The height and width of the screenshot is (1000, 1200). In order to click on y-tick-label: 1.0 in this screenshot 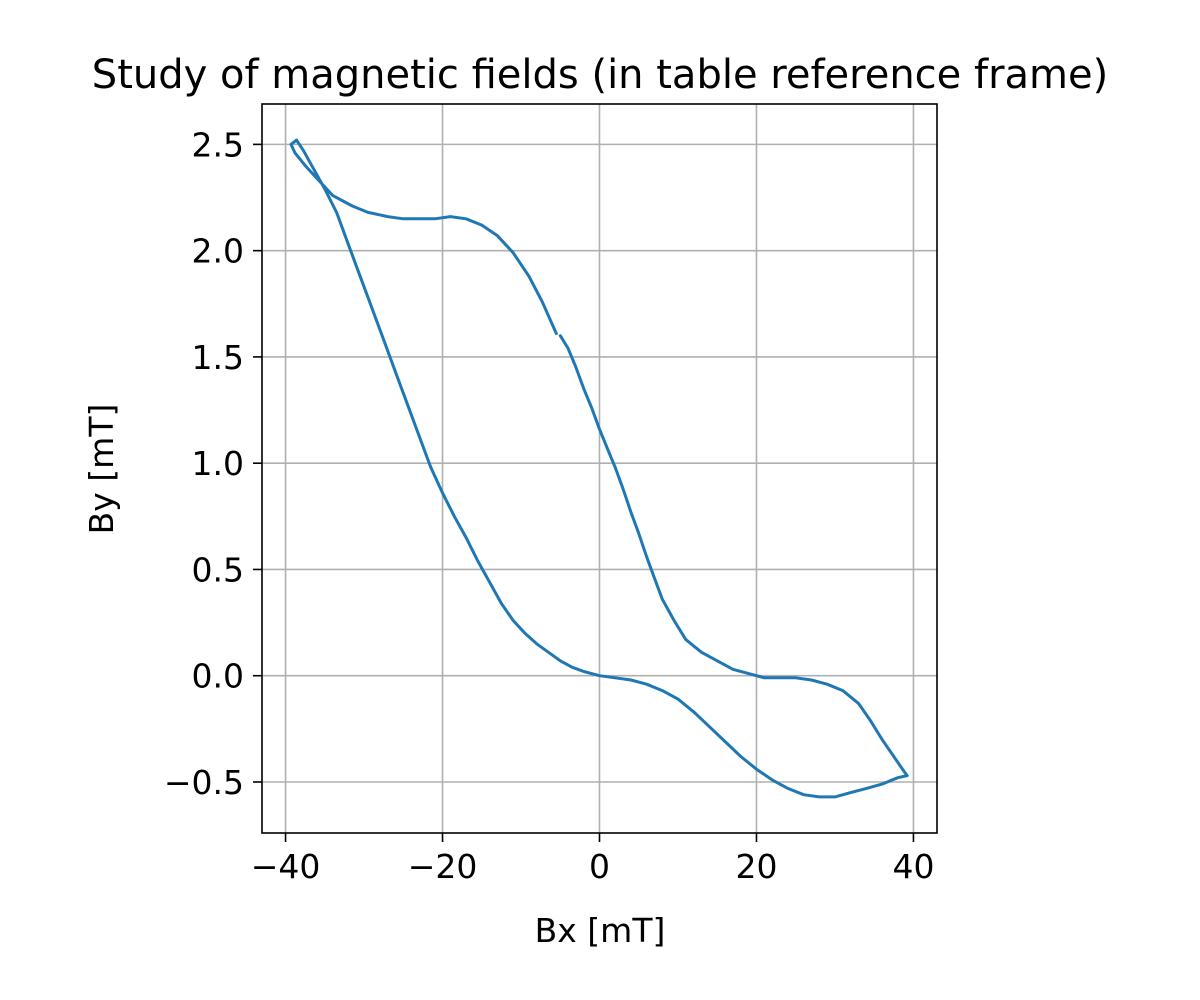, I will do `click(218, 463)`.